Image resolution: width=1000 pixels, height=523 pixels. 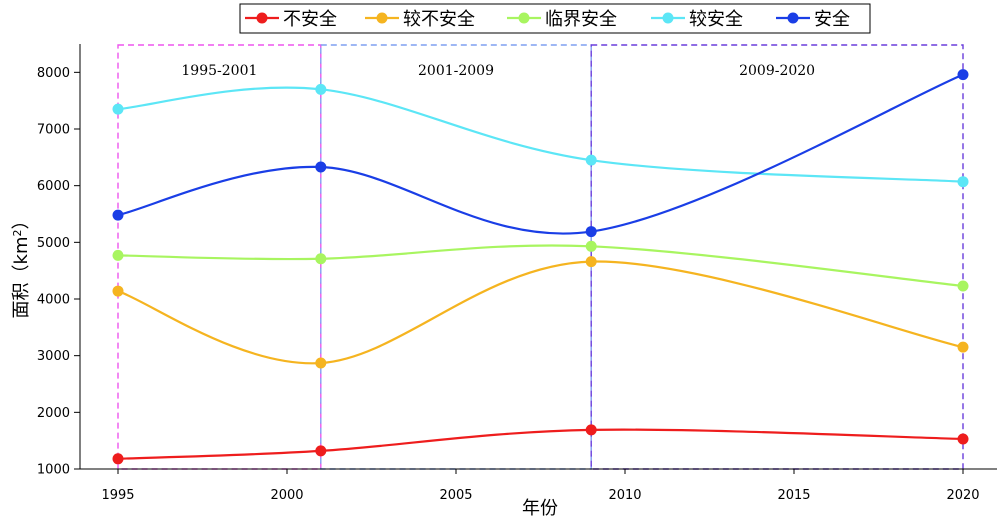 What do you see at coordinates (286, 495) in the screenshot?
I see `x-tick-label: 2000` at bounding box center [286, 495].